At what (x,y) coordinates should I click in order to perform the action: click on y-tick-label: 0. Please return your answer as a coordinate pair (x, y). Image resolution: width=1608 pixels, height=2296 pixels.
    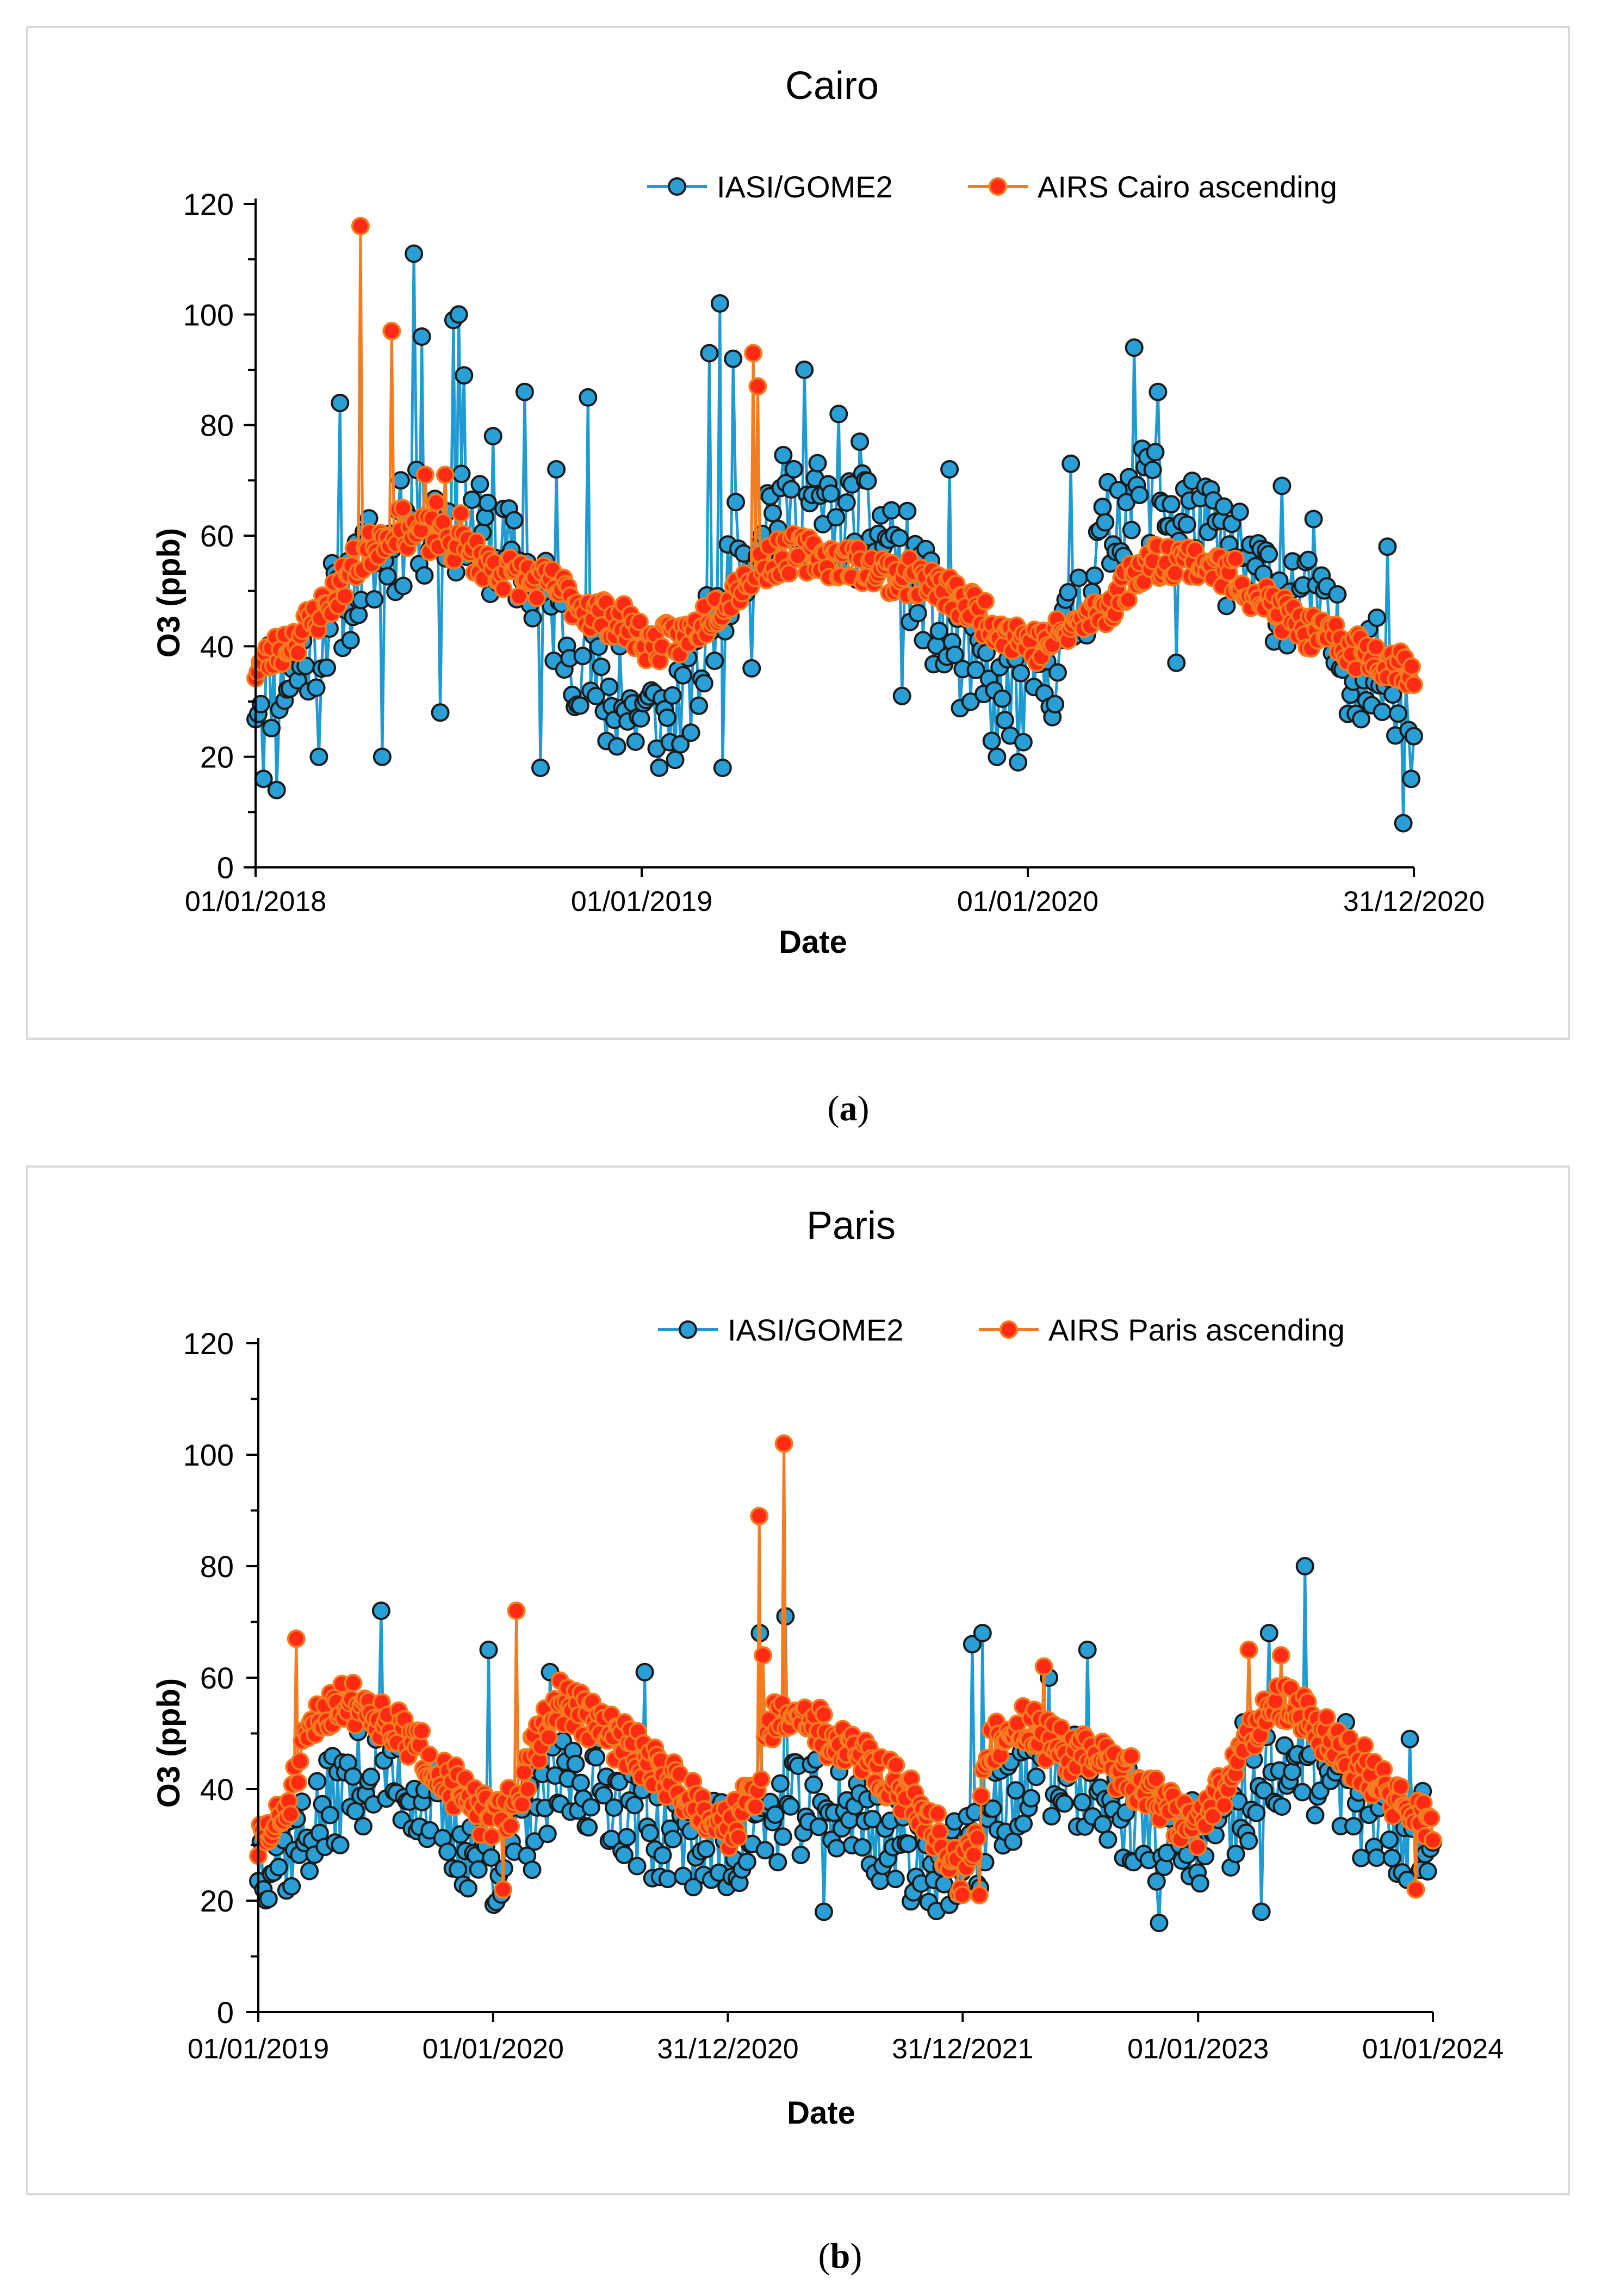
    Looking at the image, I should click on (225, 868).